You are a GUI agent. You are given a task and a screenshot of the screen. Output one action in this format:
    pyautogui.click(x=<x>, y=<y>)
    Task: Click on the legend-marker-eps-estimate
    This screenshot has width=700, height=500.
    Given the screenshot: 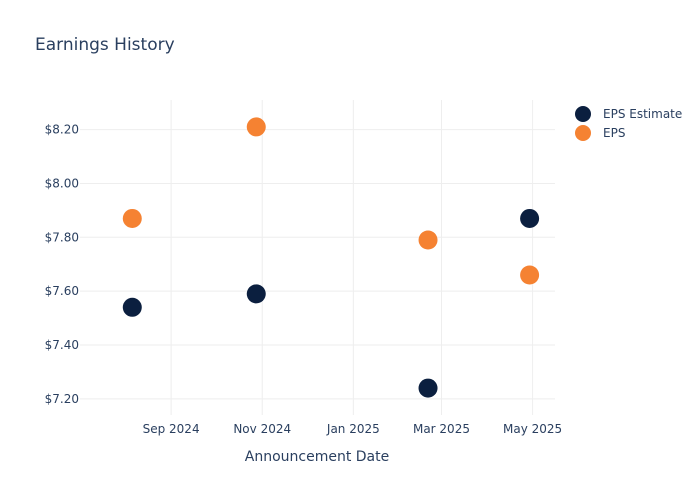 What is the action you would take?
    pyautogui.click(x=583, y=114)
    